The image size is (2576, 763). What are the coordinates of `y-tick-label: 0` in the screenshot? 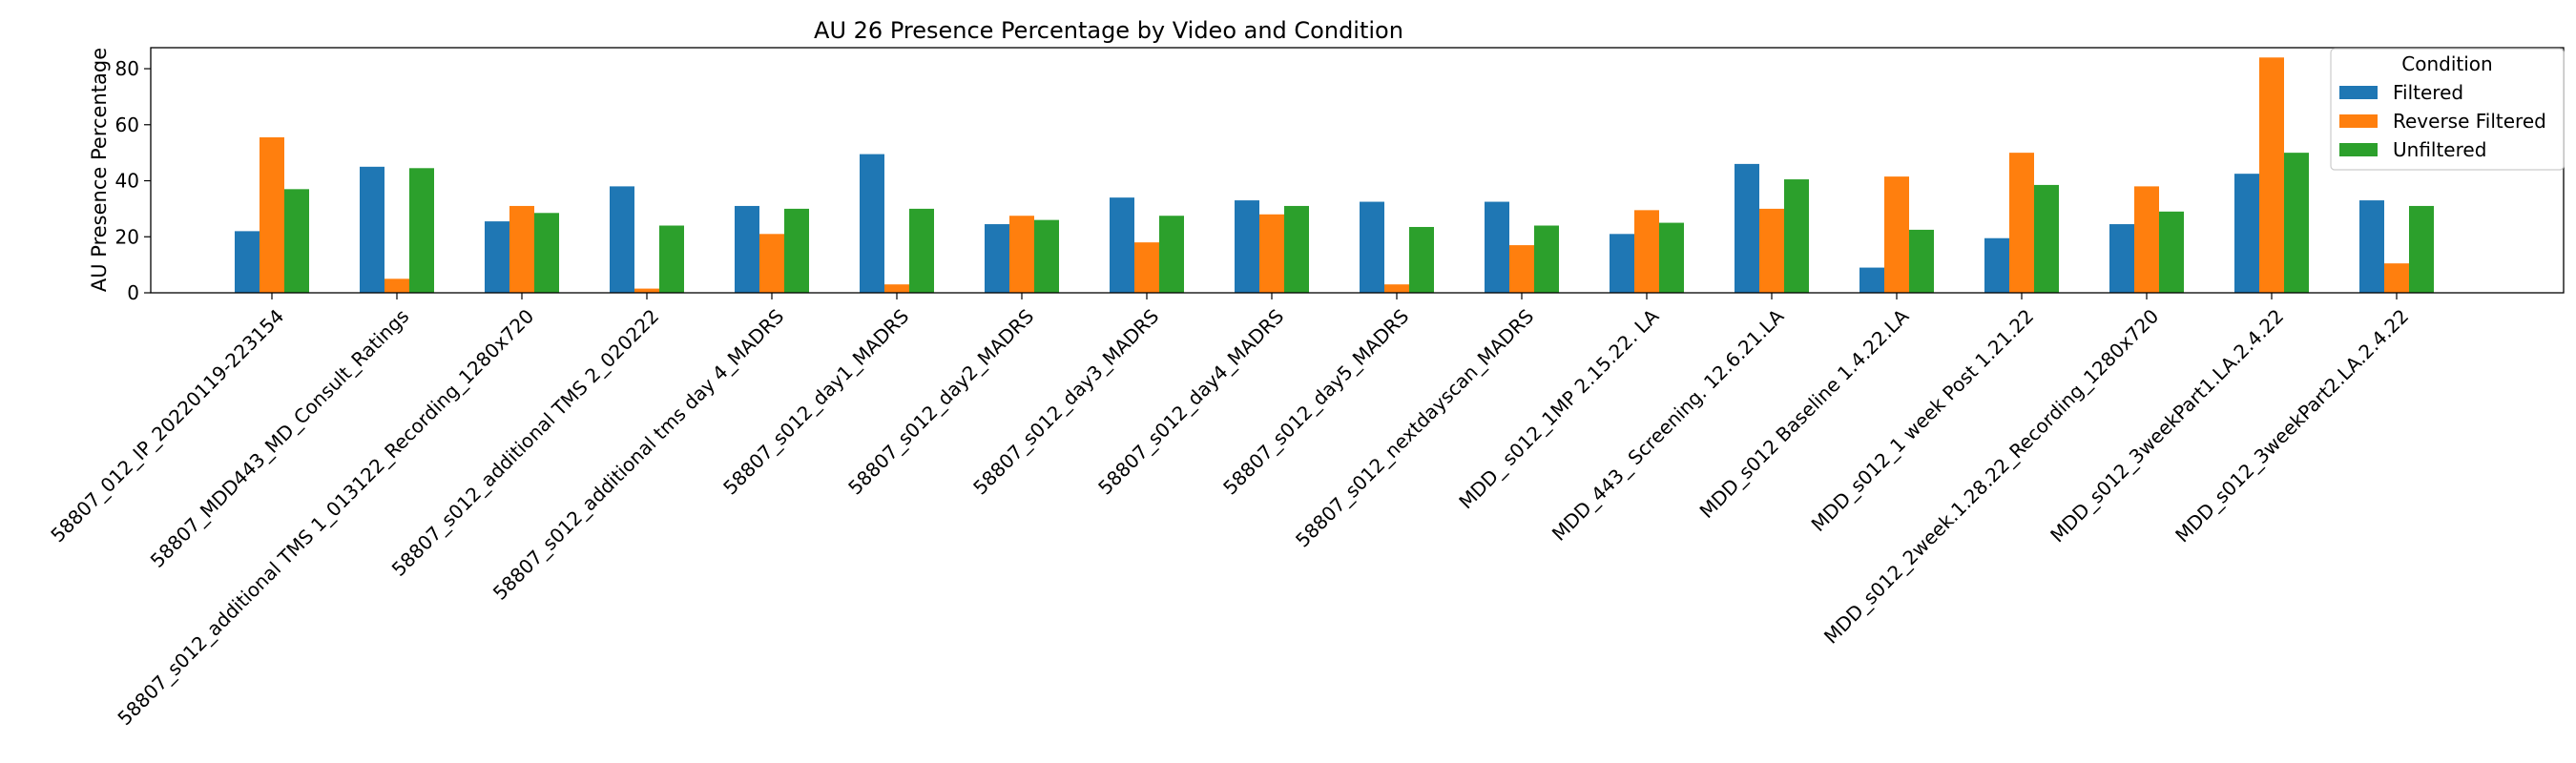 It's located at (133, 292).